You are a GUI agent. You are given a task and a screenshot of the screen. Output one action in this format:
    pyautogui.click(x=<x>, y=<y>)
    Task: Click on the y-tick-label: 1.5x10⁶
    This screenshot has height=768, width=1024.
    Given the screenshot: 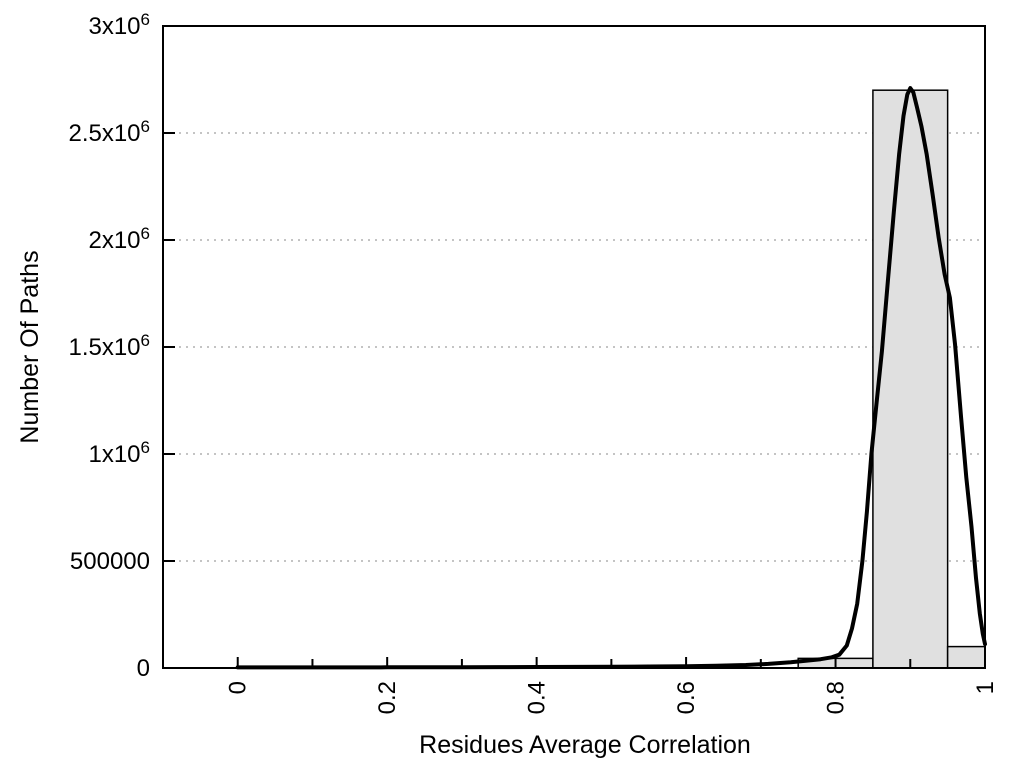 What is the action you would take?
    pyautogui.click(x=109, y=346)
    